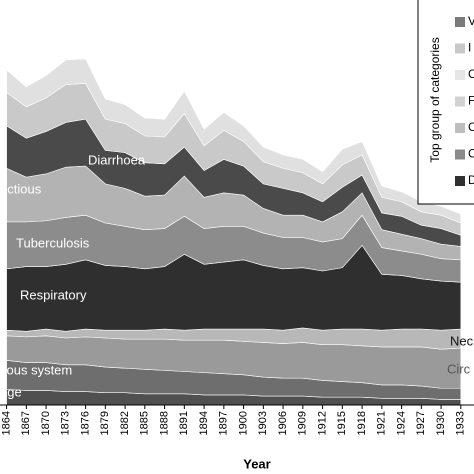 The width and height of the screenshot is (474, 474). I want to click on x-tick-label: 1906, so click(283, 423).